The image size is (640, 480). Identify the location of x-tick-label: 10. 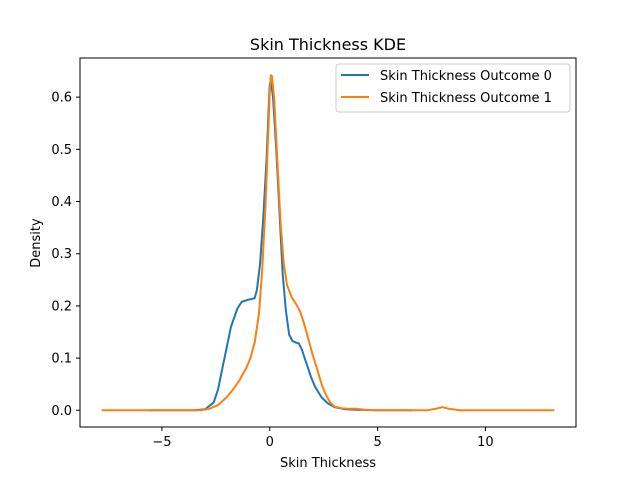
(485, 442).